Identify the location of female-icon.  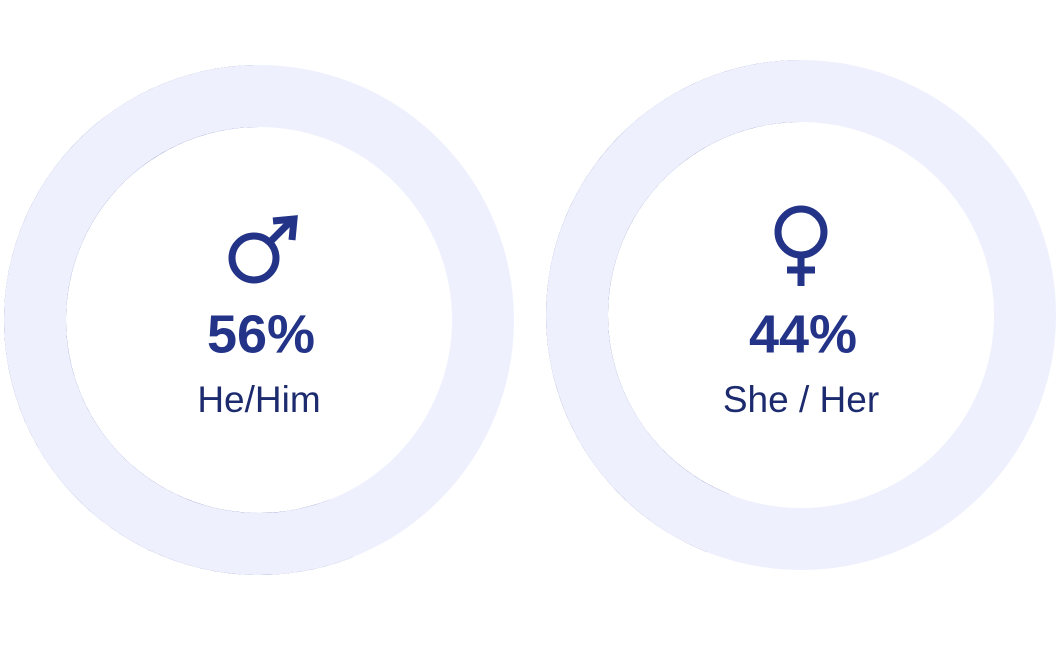
(801, 245).